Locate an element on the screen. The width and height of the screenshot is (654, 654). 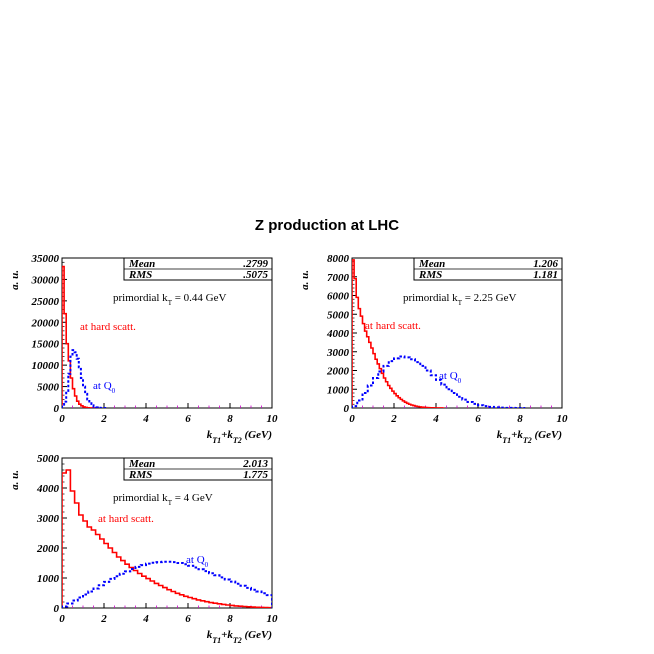
y-tick-label: 10000 is located at coordinates (46, 366).